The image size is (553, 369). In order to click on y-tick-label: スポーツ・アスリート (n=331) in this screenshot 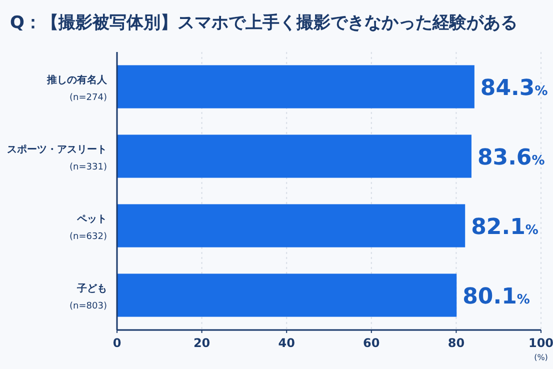, I will do `click(57, 158)`.